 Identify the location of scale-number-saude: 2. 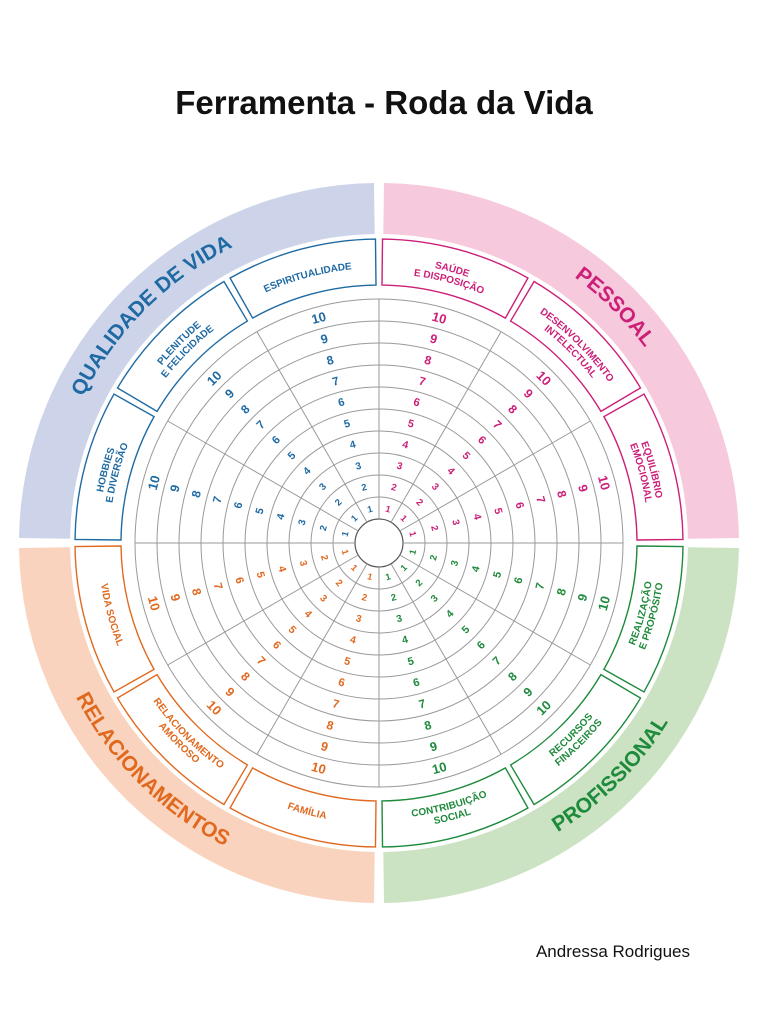
(394, 488).